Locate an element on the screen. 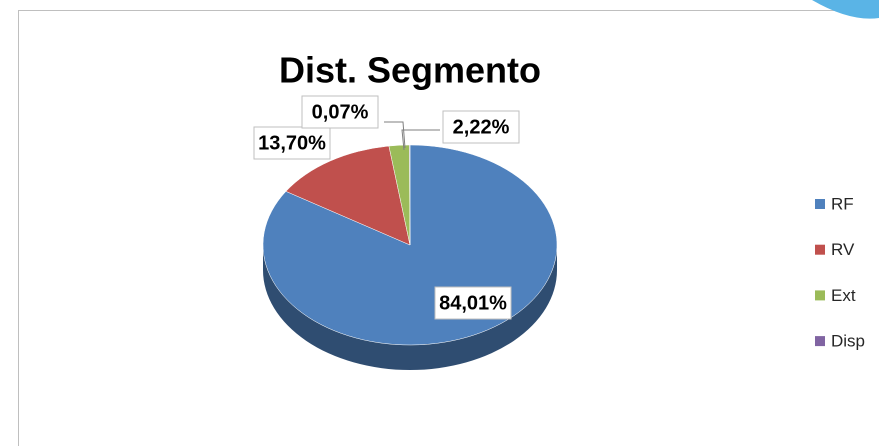 The width and height of the screenshot is (879, 446). data-label: 2,22% is located at coordinates (481, 127).